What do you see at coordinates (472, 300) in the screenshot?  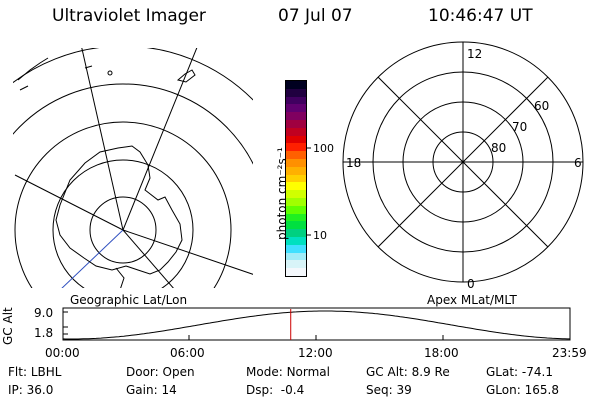 I see `apex-grid-label: Apex MLat/MLT` at bounding box center [472, 300].